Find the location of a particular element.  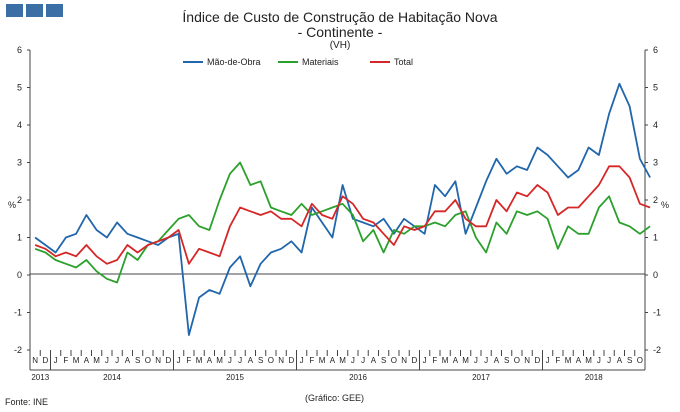

legend-label: Materiais is located at coordinates (320, 62).